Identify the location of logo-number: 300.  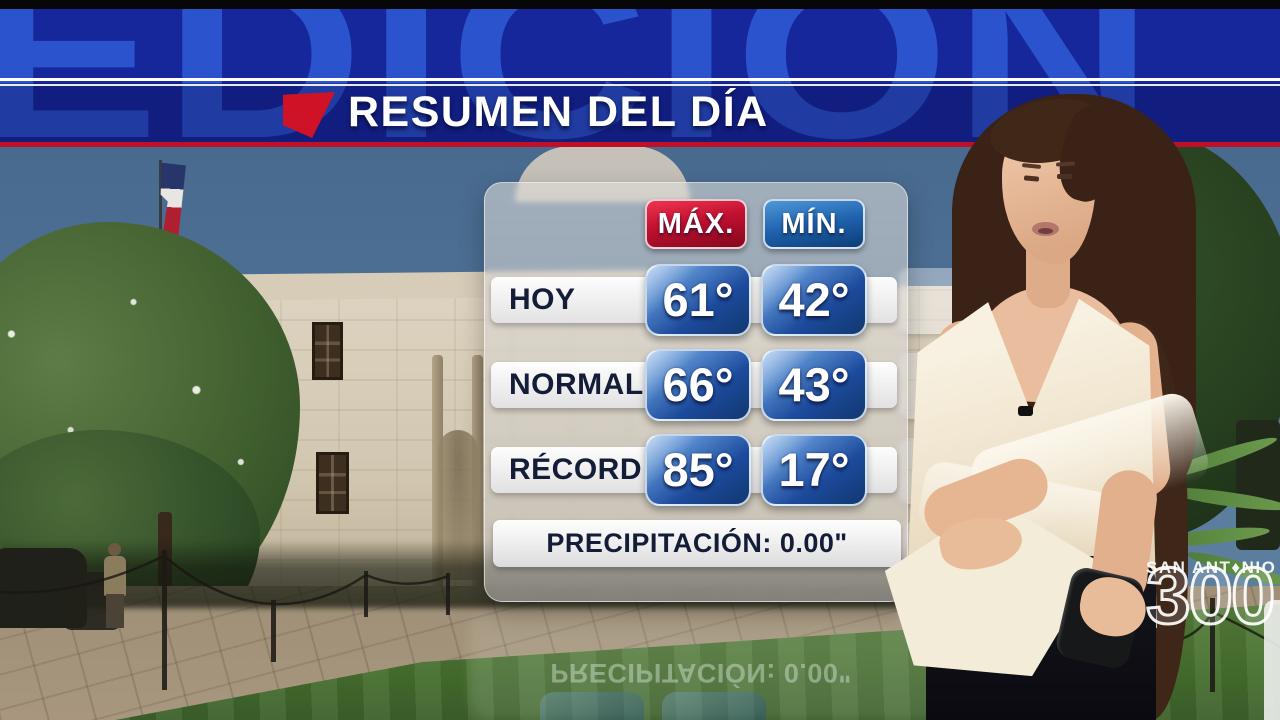
(1210, 595).